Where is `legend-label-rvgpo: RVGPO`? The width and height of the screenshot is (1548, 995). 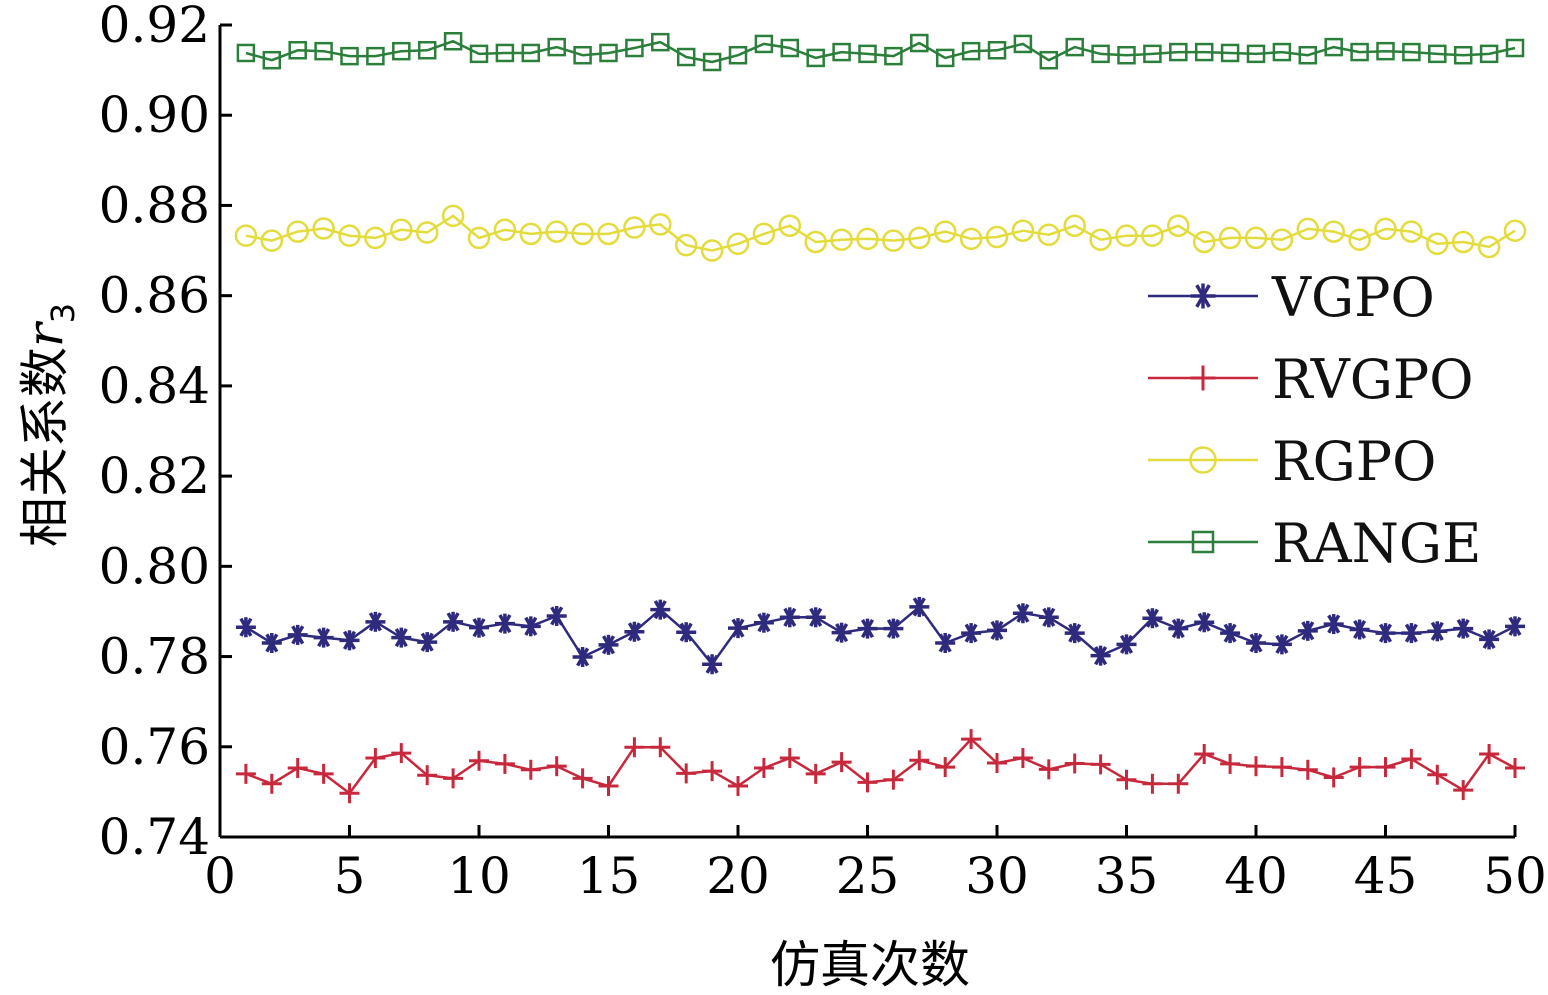 legend-label-rvgpo: RVGPO is located at coordinates (1372, 379).